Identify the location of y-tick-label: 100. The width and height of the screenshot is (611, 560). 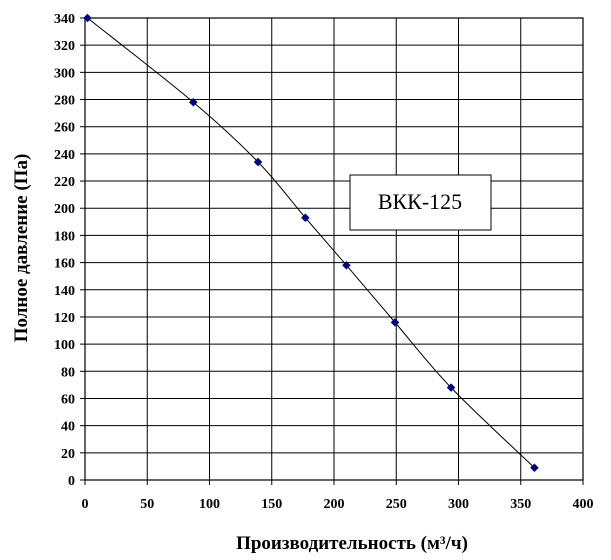
(64, 345).